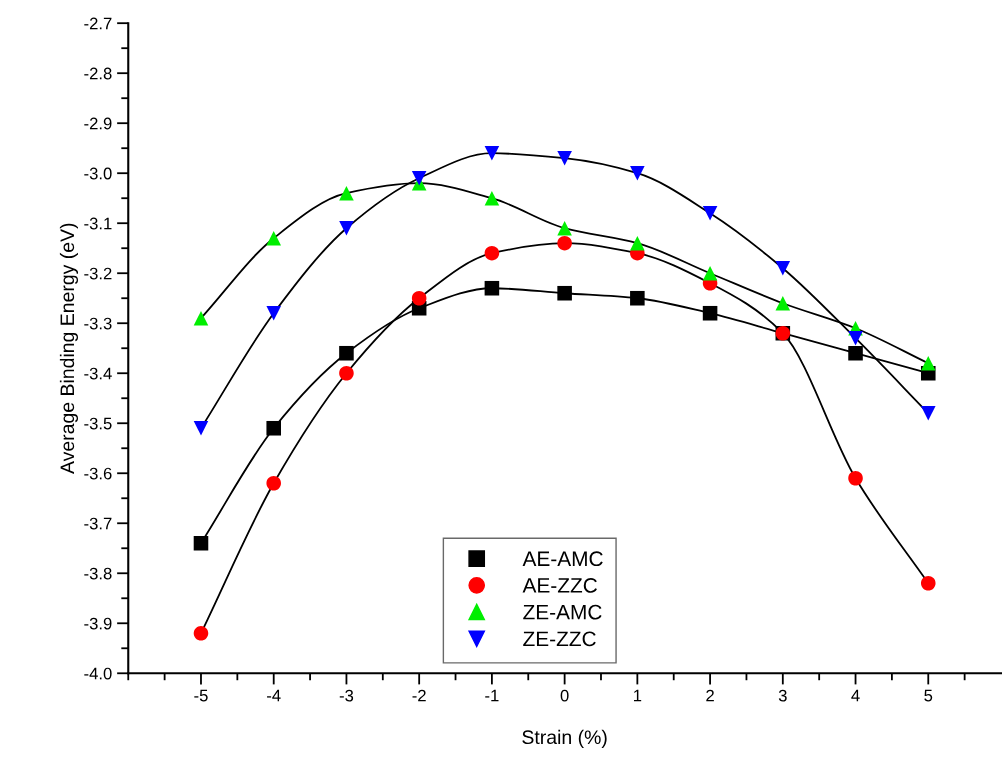 The image size is (1002, 773). Describe the element at coordinates (492, 695) in the screenshot. I see `x-tick-label: -1` at that location.